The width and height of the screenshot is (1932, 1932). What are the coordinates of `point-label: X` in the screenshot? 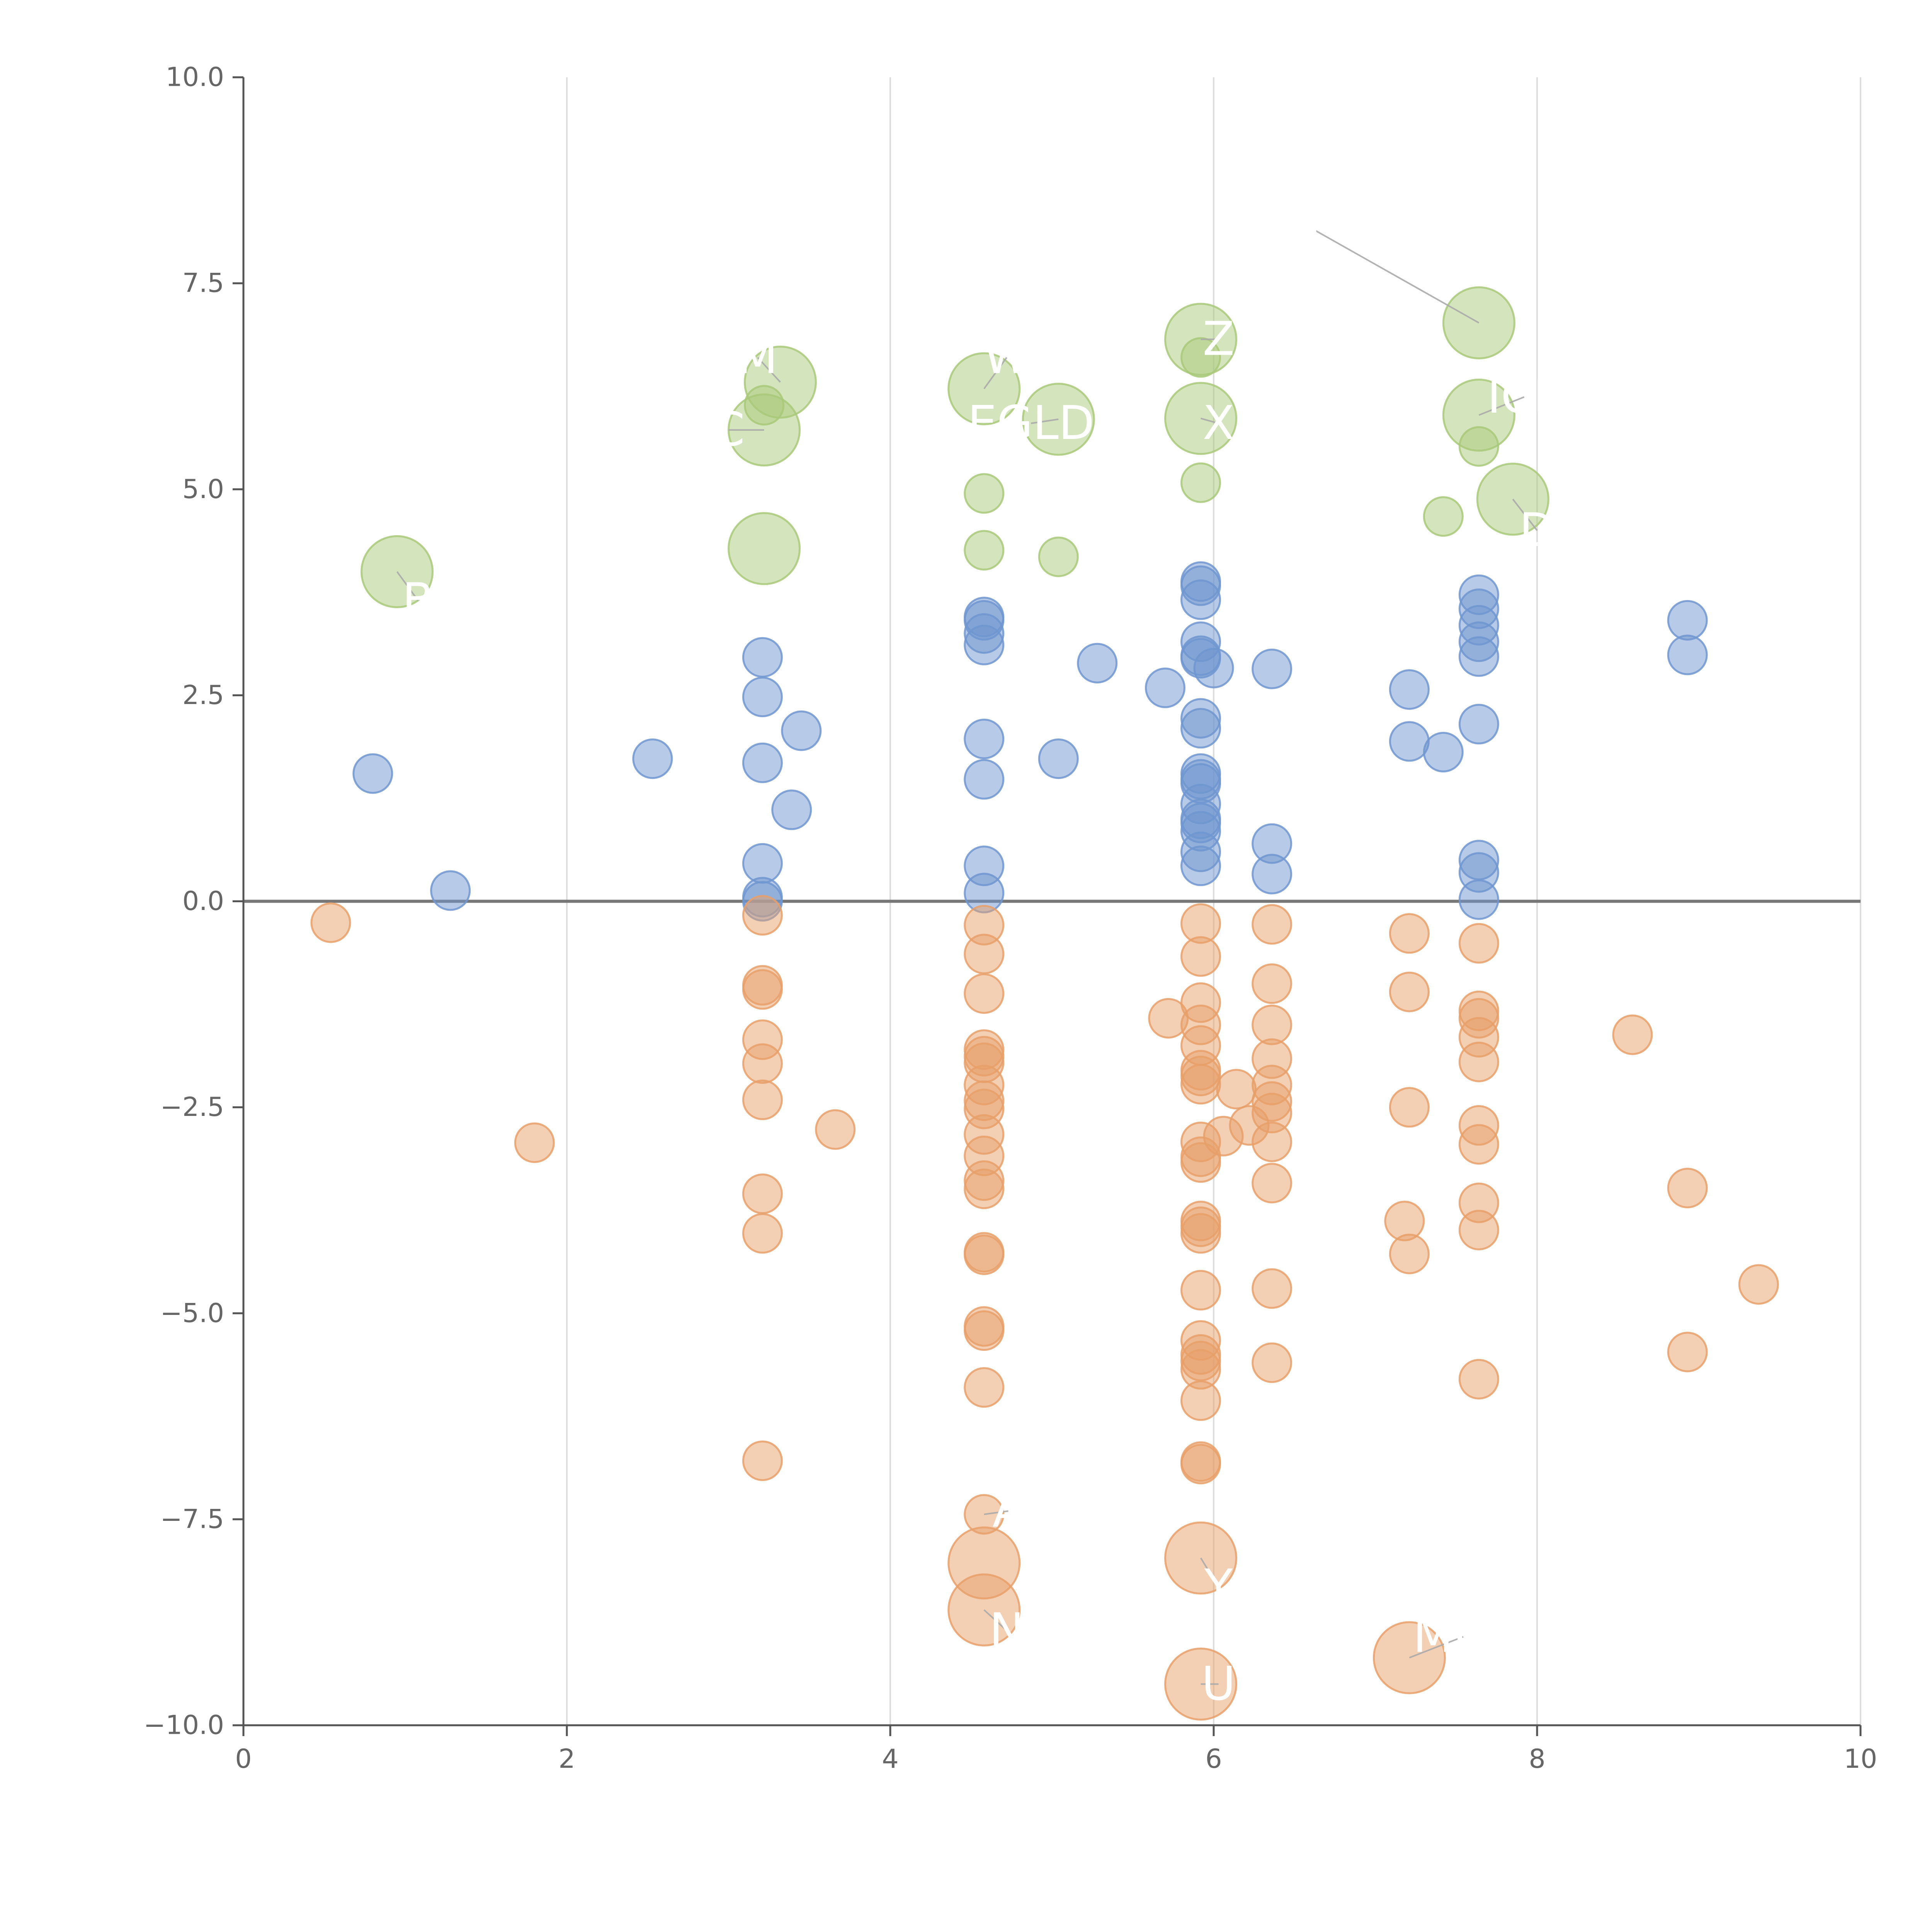 It's located at (1218, 423).